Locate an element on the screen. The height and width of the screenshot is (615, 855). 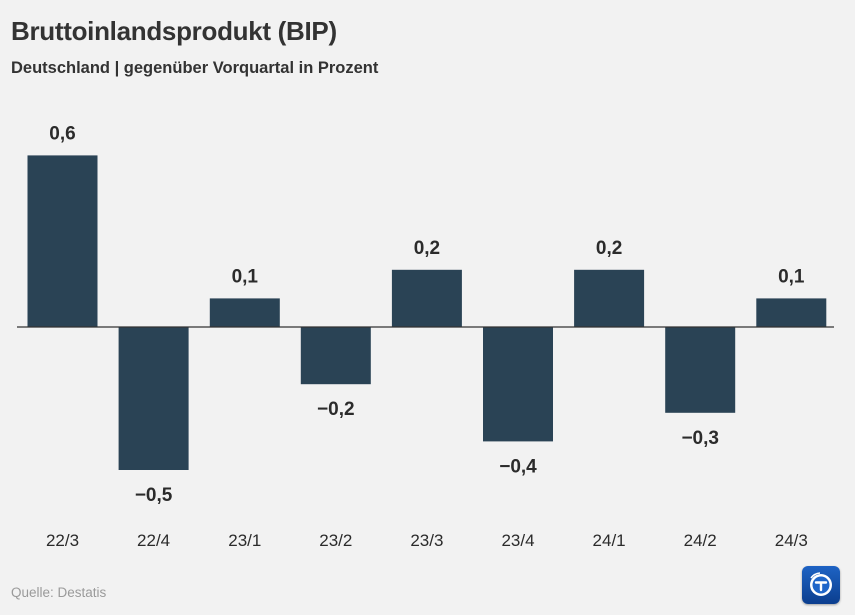
tagesschau-logo-icon is located at coordinates (821, 585).